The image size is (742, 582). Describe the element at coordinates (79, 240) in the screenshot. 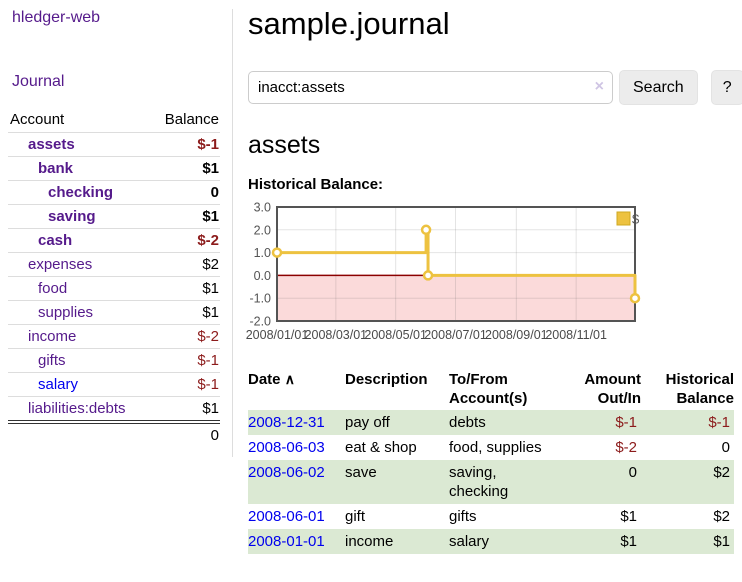

I see `account-cell: cash` at that location.